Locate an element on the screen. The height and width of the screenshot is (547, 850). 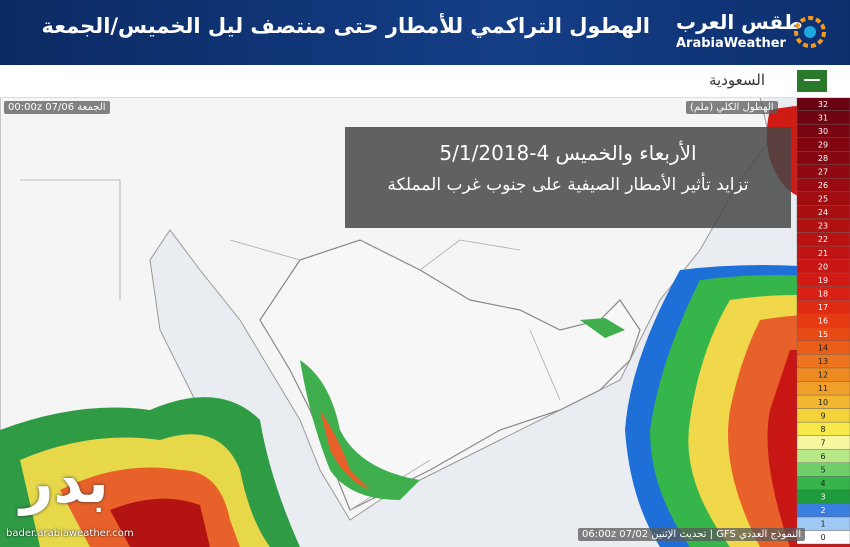
colorbar-label: 26 is located at coordinates (823, 185).